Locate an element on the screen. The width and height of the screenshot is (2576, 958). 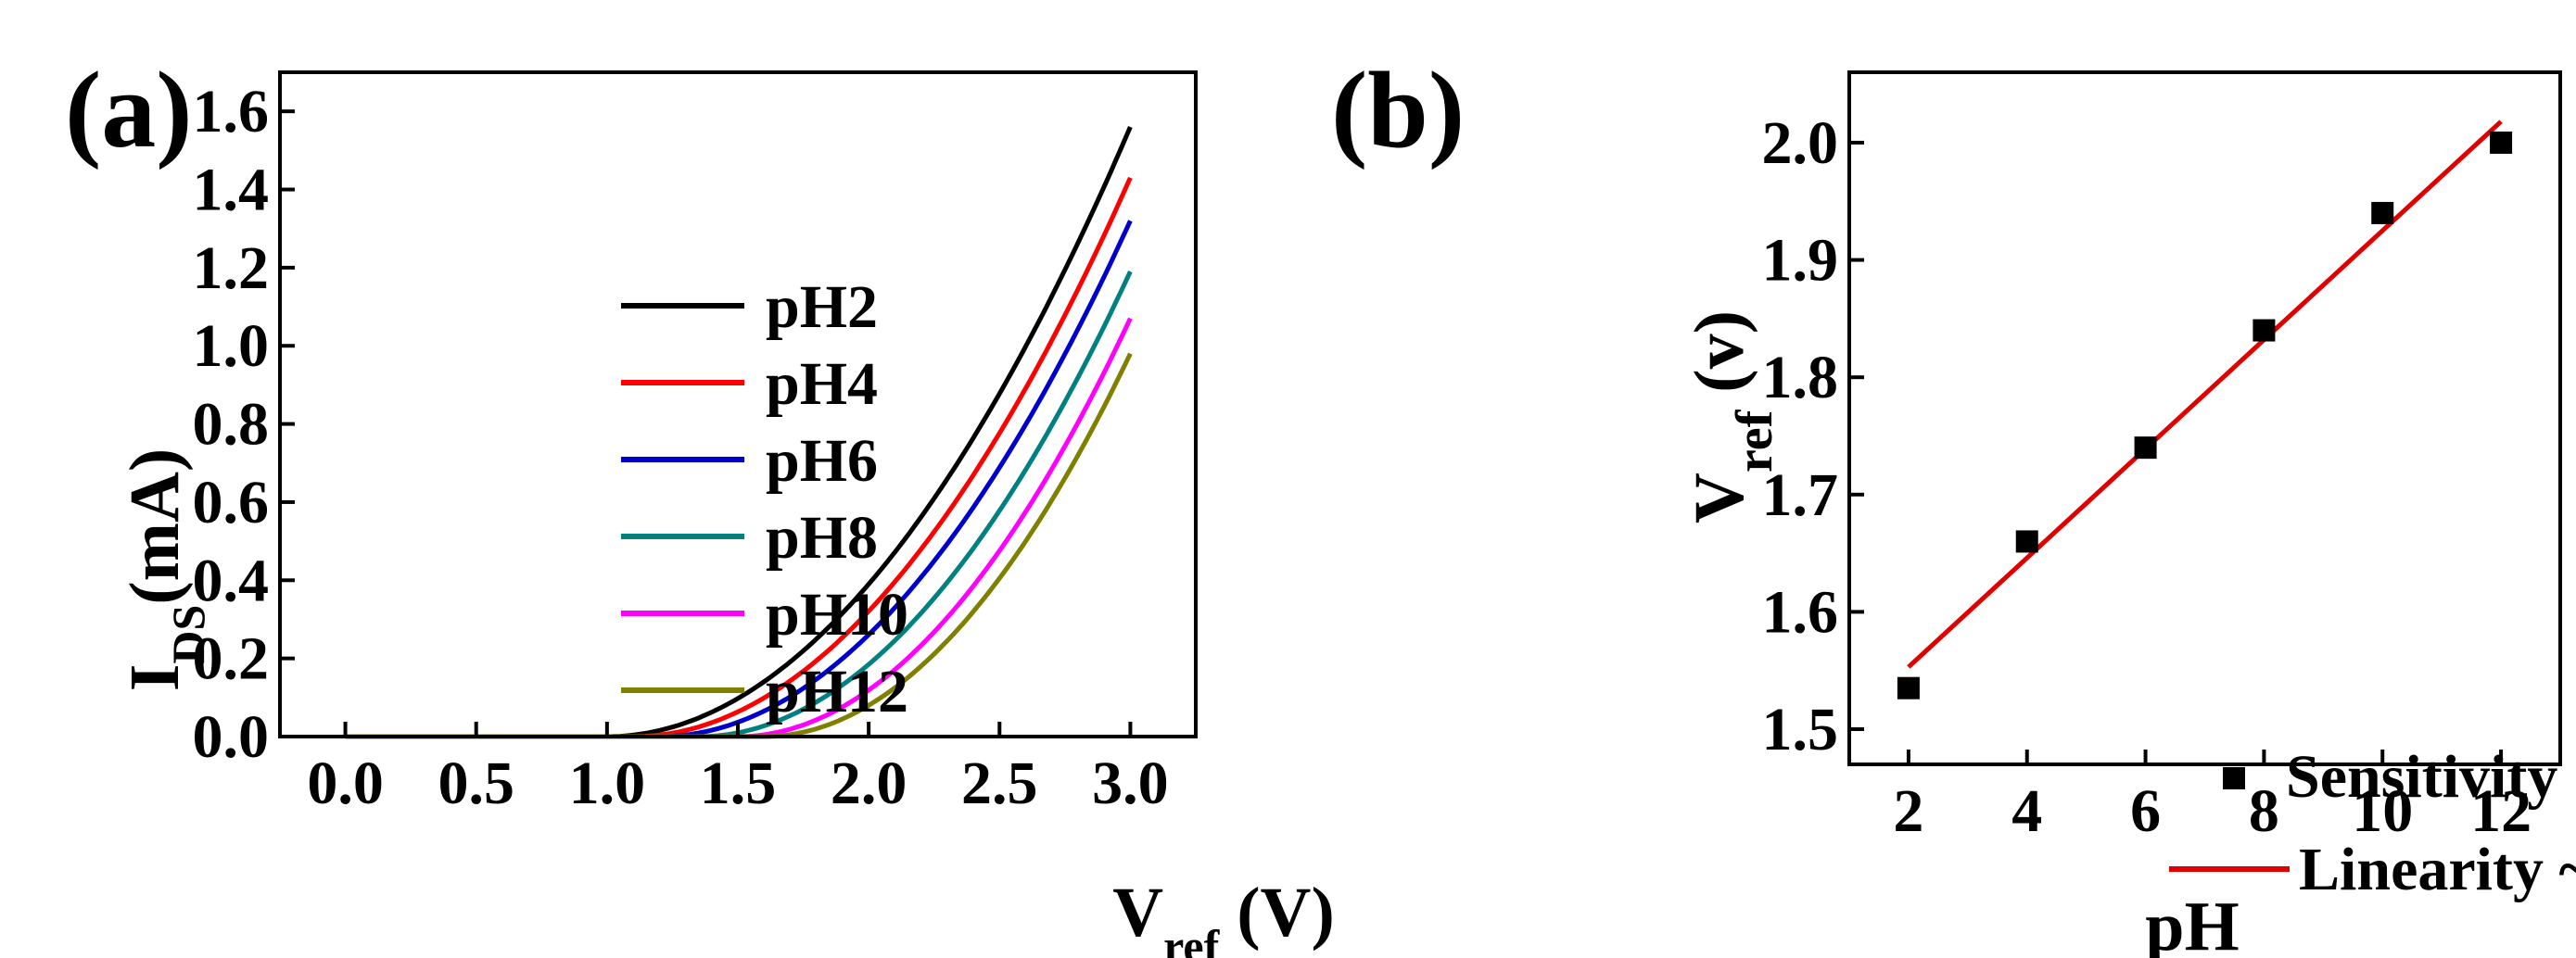
a-y-tick-label: 0.2 is located at coordinates (231, 659).